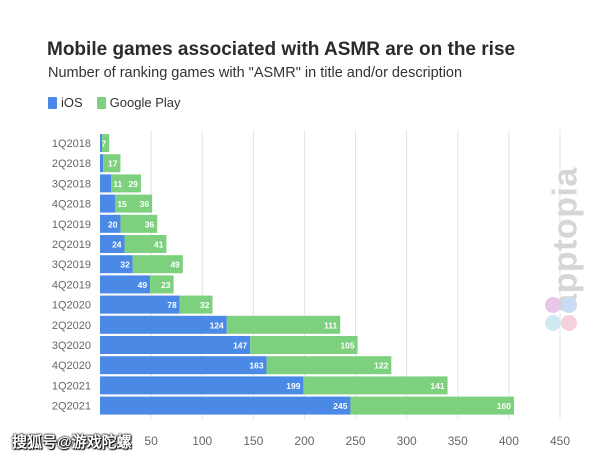  Describe the element at coordinates (175, 265) in the screenshot. I see `data-label-google-play-3Q2019: 49` at that location.